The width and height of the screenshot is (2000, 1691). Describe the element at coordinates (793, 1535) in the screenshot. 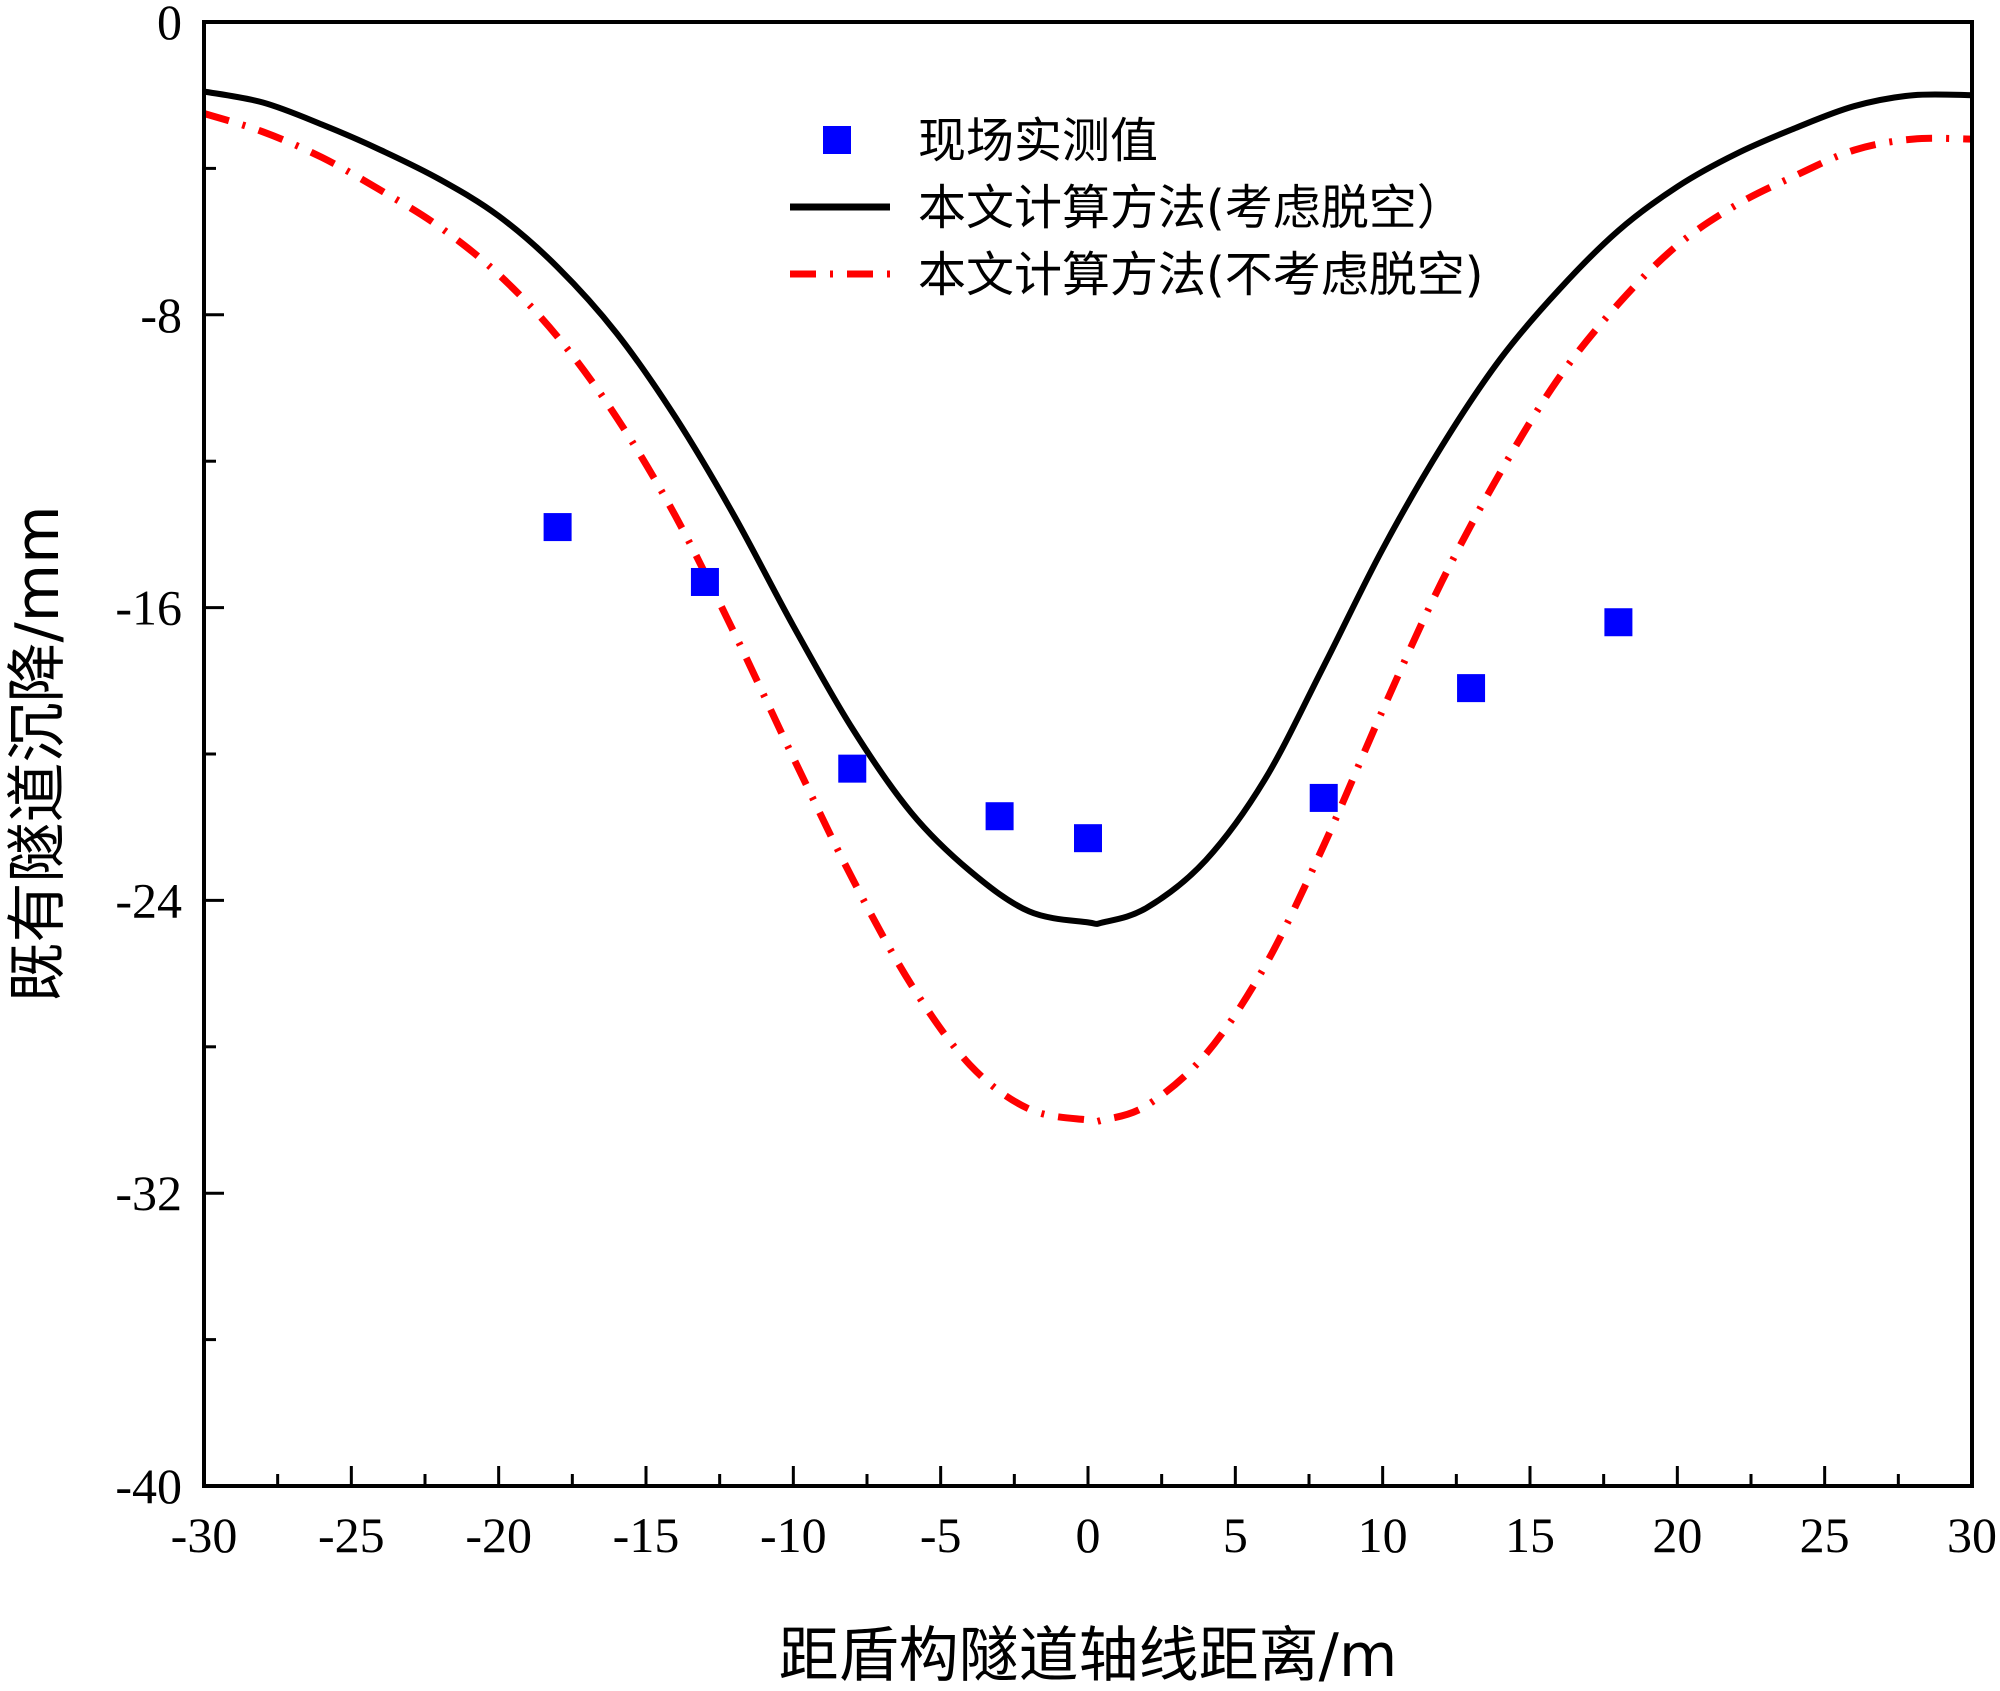

I see `x-tick-label: -10` at that location.